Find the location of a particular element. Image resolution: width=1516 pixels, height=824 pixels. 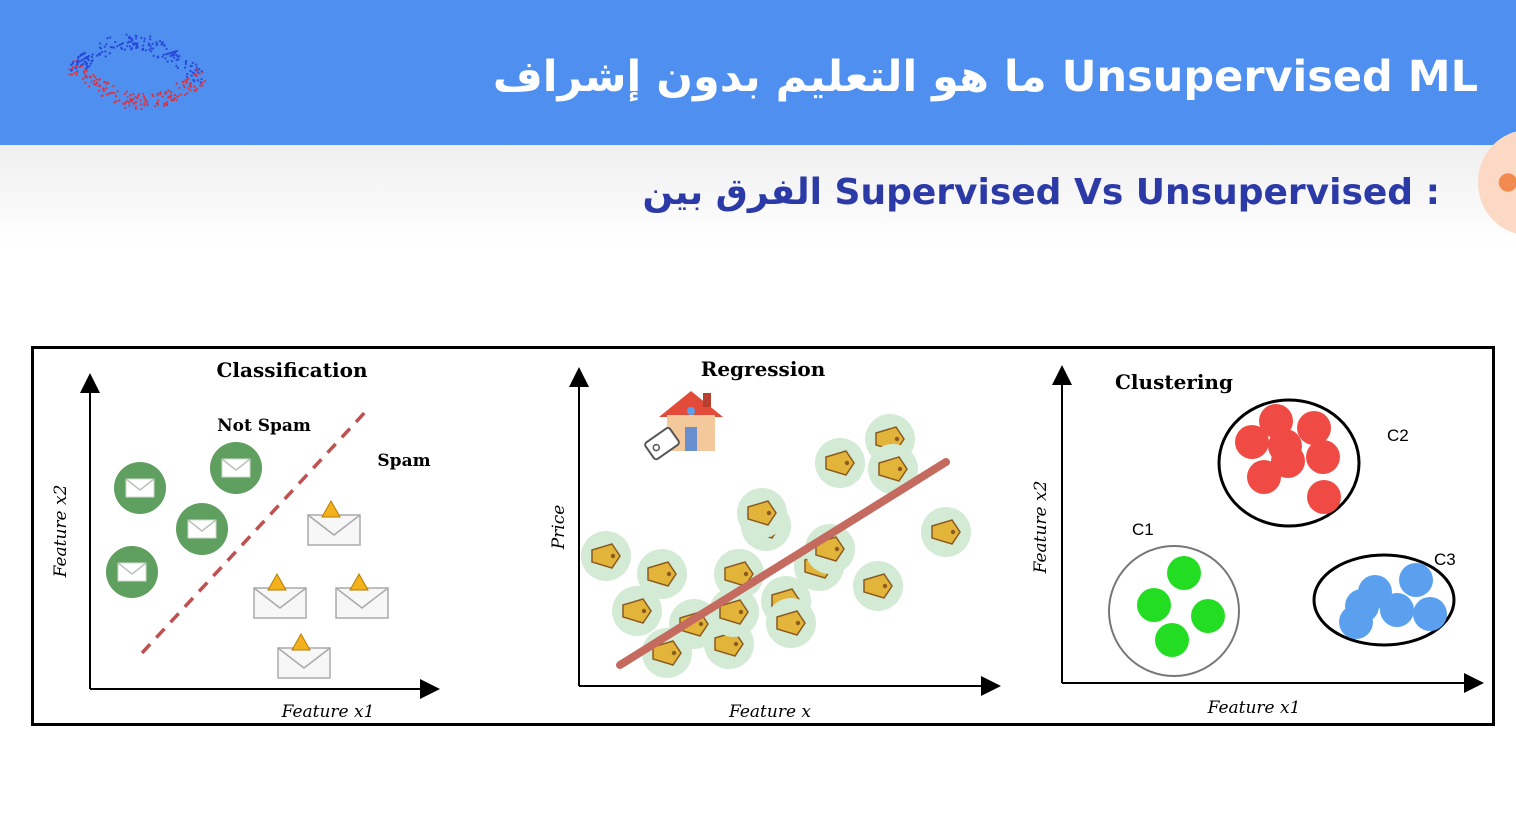

cluster-c2-label: C2 is located at coordinates (1398, 435).